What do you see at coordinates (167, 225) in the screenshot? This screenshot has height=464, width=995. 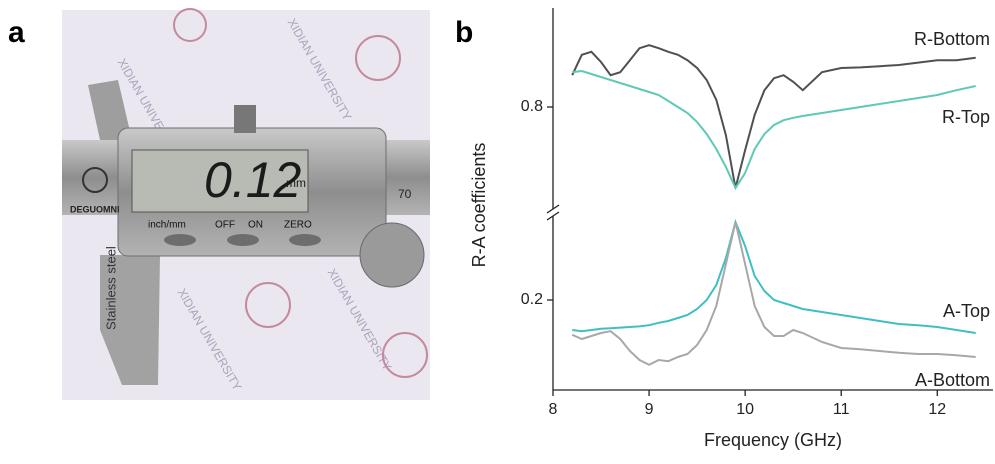 I see `button-label: inch/mm` at bounding box center [167, 225].